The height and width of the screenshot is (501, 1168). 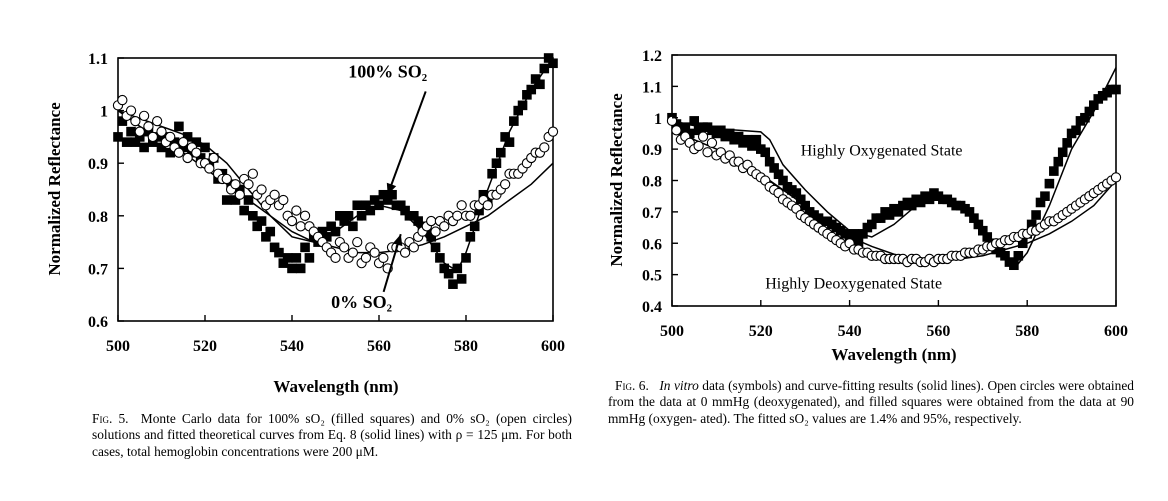 I want to click on fig5-xtick-label: 500, so click(x=118, y=346).